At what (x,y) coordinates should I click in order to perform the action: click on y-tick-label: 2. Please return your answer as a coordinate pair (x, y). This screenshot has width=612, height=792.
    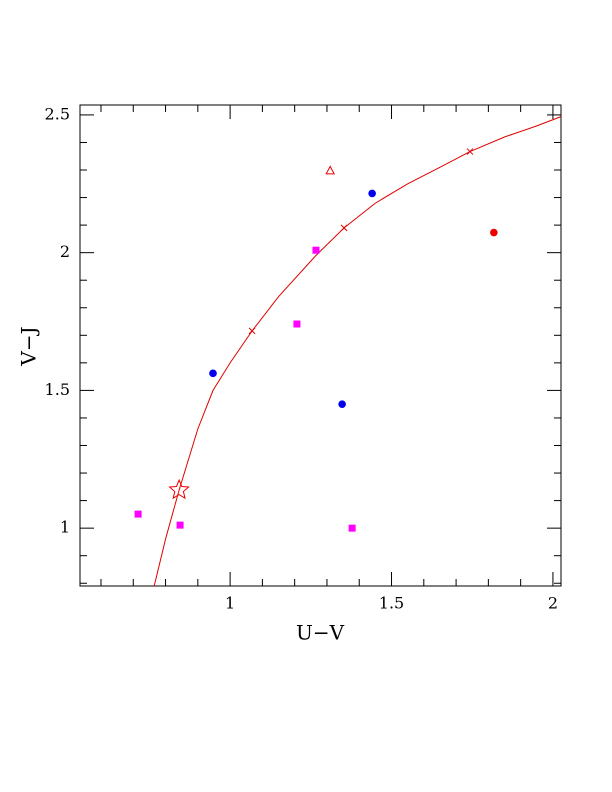
    Looking at the image, I should click on (65, 251).